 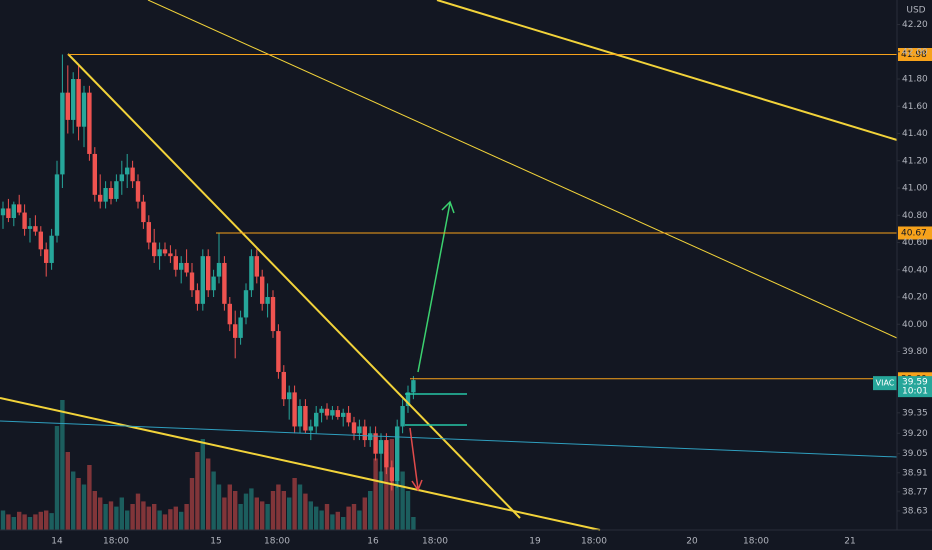 I want to click on symbol-box, so click(x=885, y=383).